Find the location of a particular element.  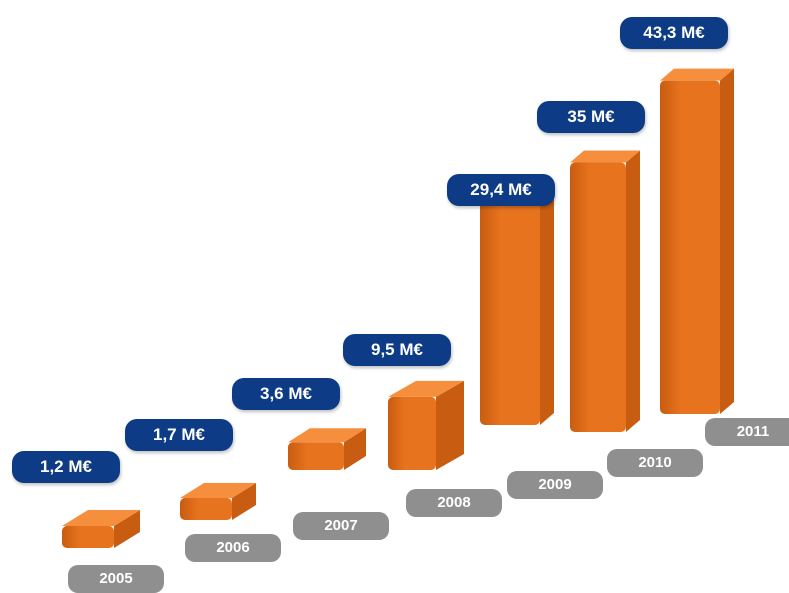

value-label: 3,6 M€ is located at coordinates (286, 394).